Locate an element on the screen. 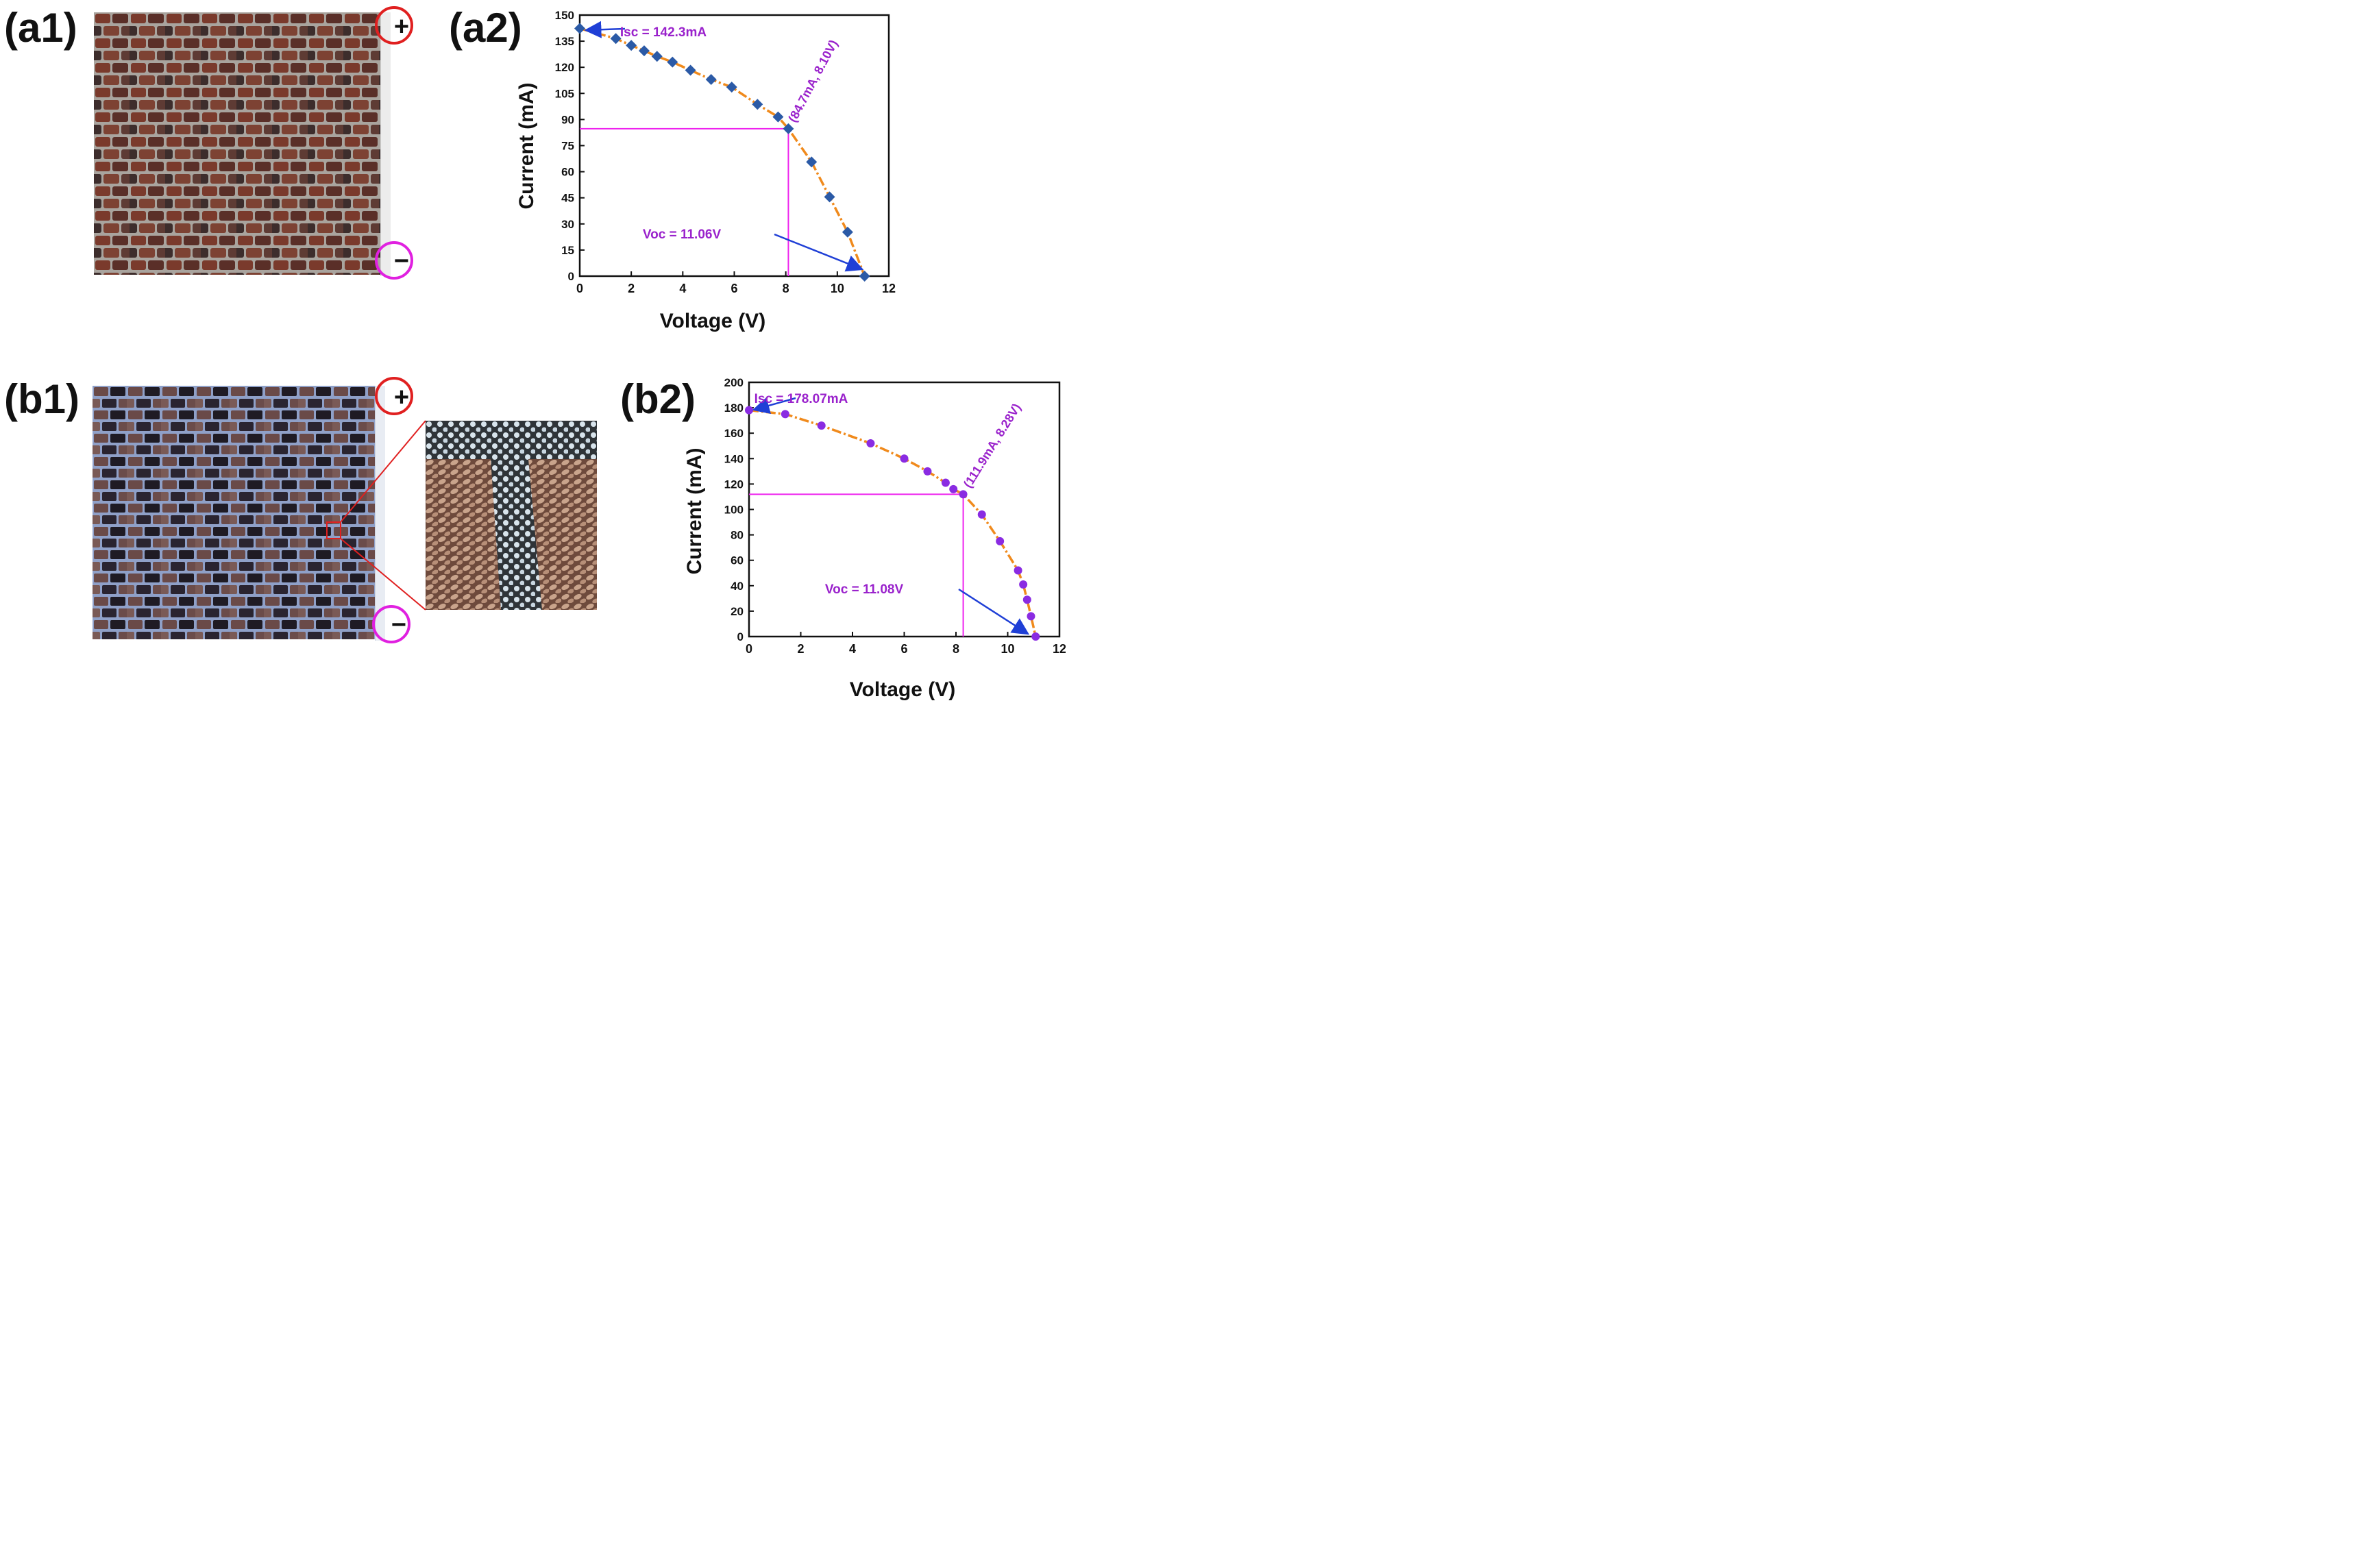 Image resolution: width=2380 pixels, height=1565 pixels. module-frame-b1 is located at coordinates (380, 513).